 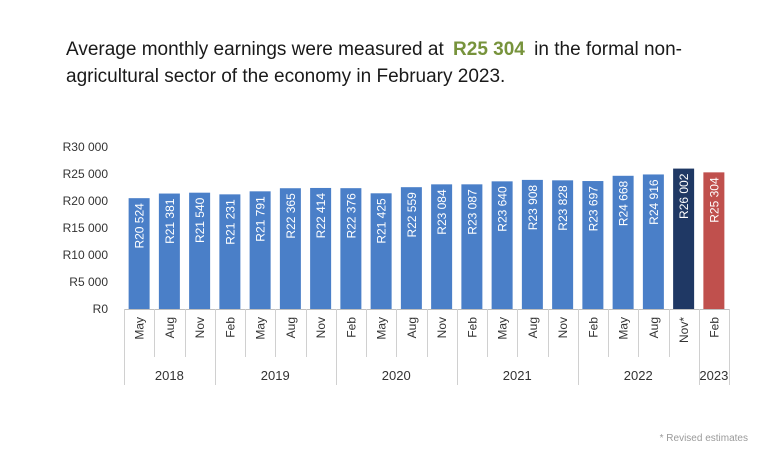 I want to click on bar-data-label: R23 084, so click(x=442, y=212).